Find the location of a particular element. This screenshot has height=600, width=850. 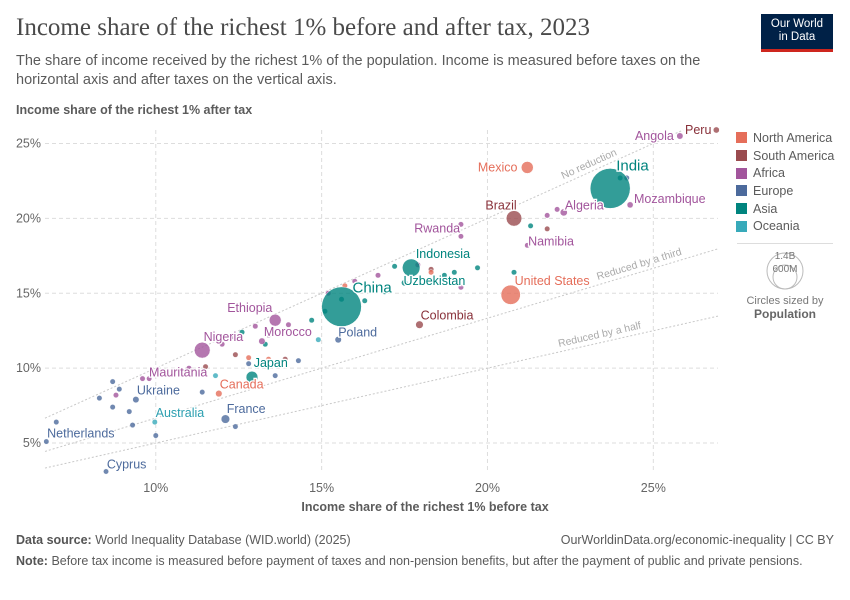

x-tick-label: 15% is located at coordinates (321, 488).